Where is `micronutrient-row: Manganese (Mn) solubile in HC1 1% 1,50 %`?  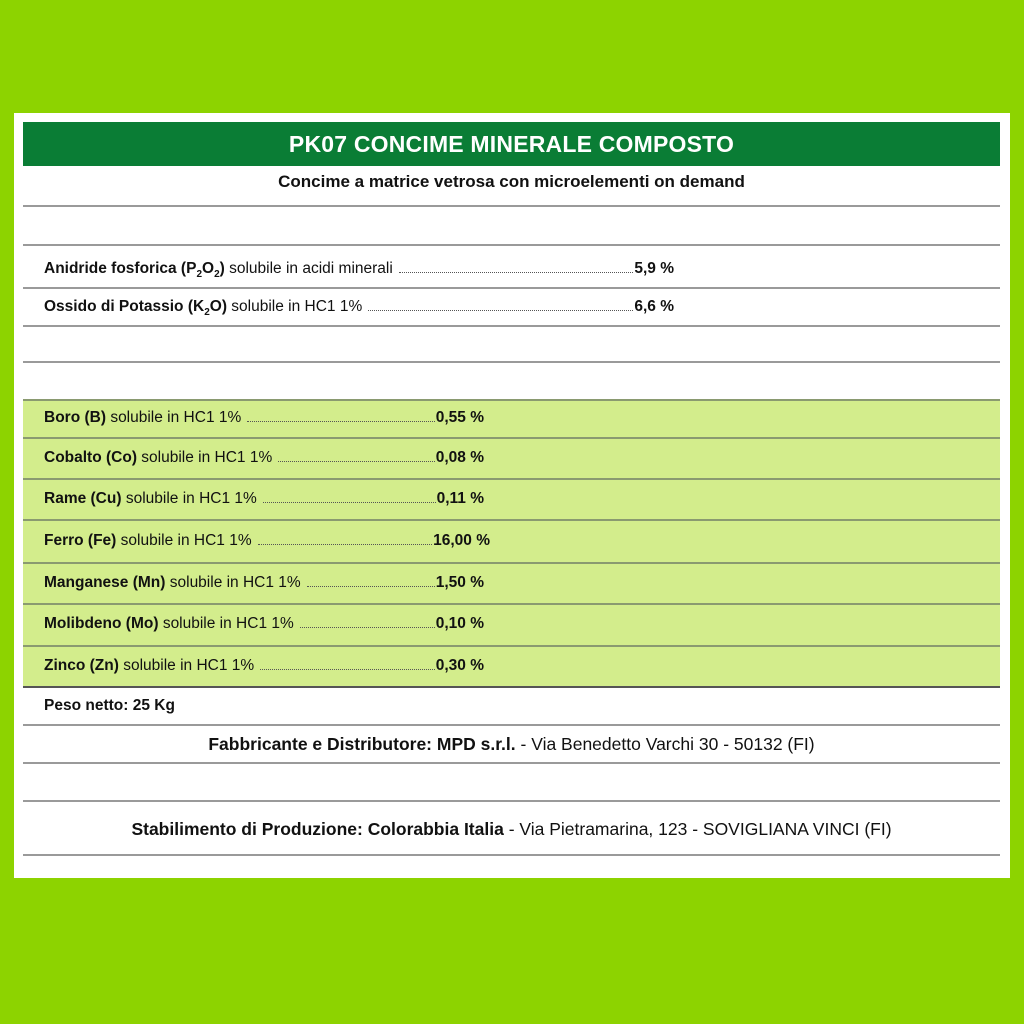
micronutrient-row: Manganese (Mn) solubile in HC1 1% 1,50 % is located at coordinates (511, 582).